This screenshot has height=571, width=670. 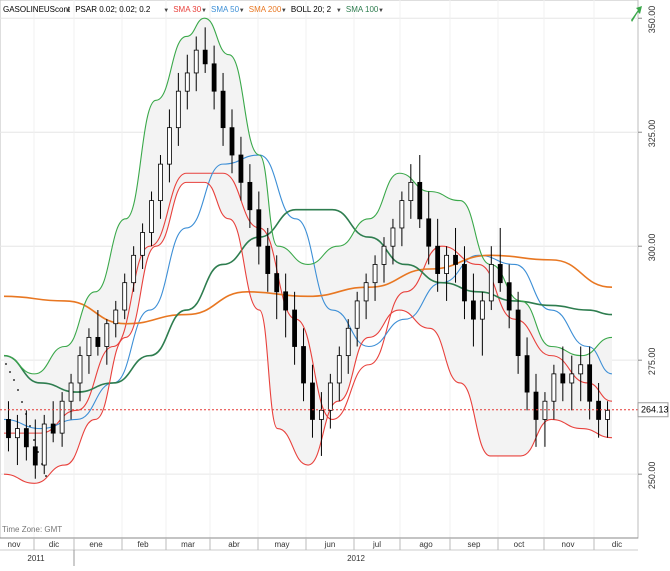 I want to click on last-price-badge, so click(x=653, y=410).